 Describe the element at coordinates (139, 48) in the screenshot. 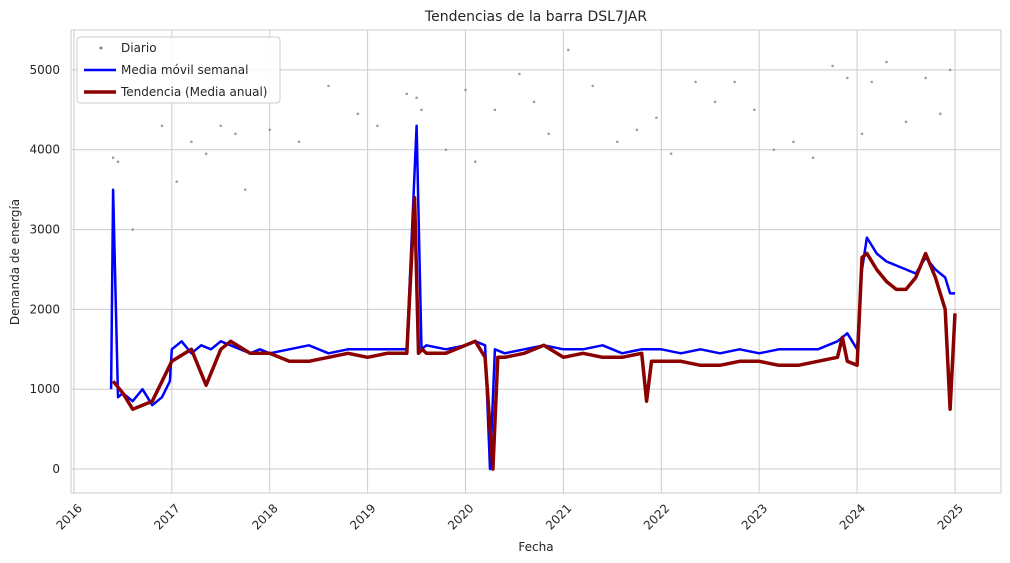

I see `legend-label-daily: Diario` at that location.